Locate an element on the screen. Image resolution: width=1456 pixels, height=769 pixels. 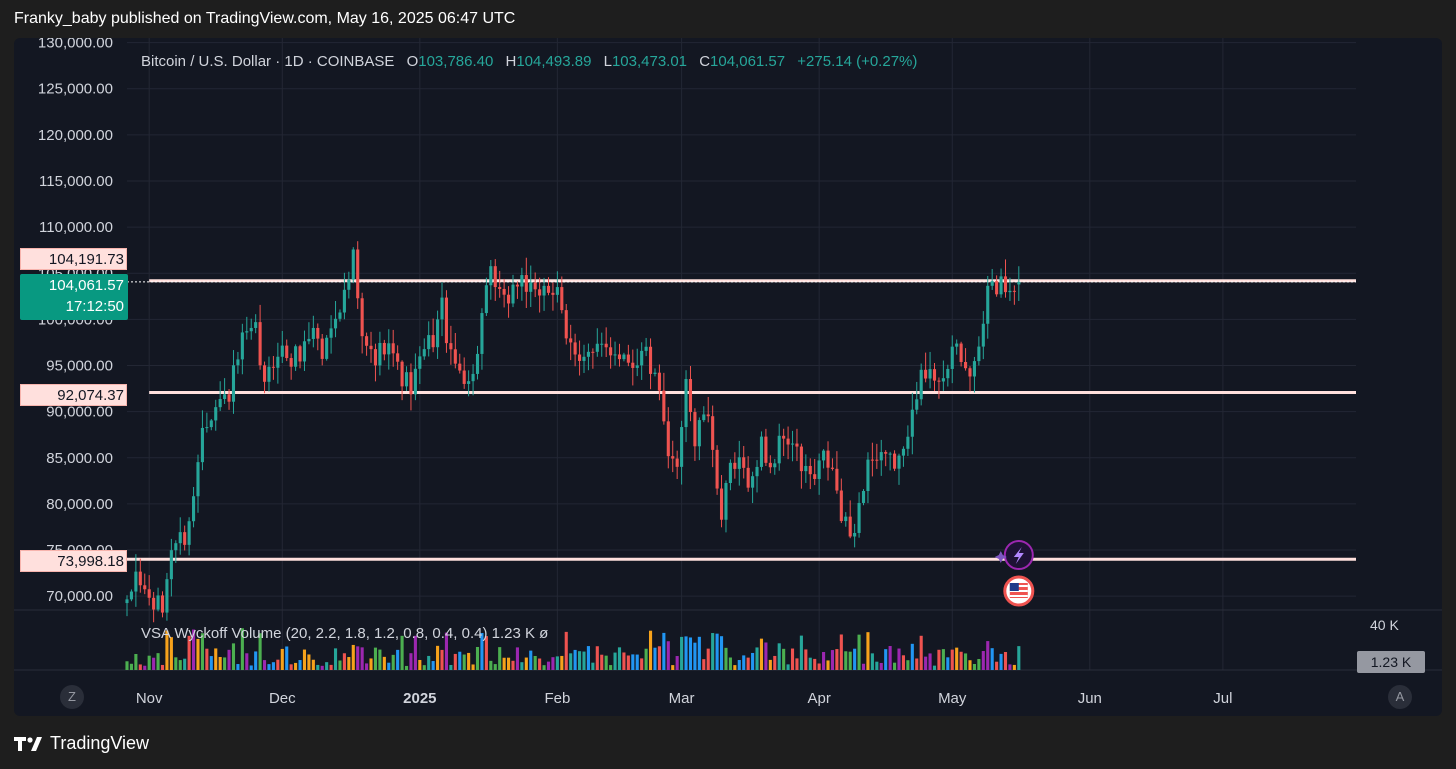
footer-brand: TradingView is located at coordinates (81, 743).